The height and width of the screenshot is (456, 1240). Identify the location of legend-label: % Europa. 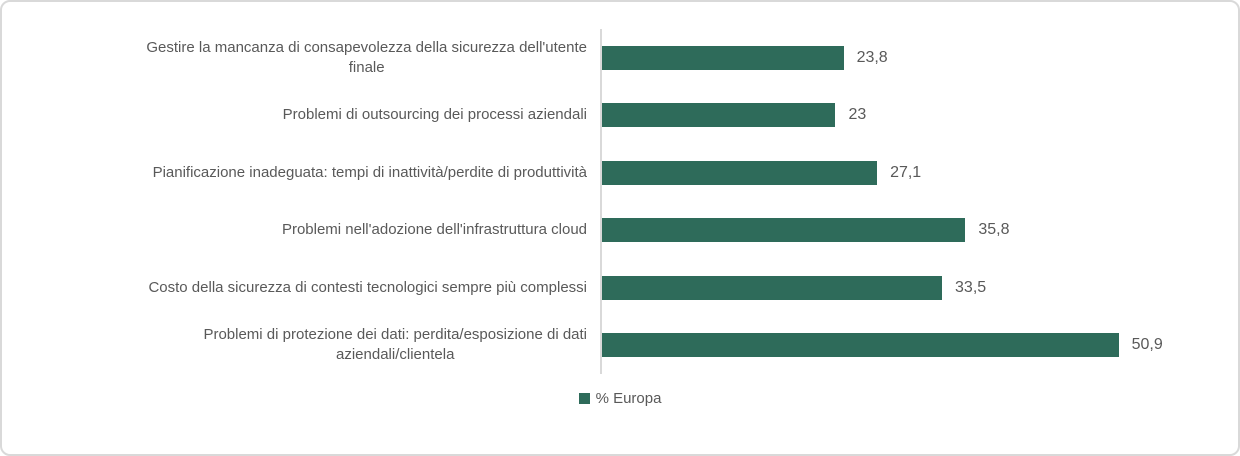
(628, 398).